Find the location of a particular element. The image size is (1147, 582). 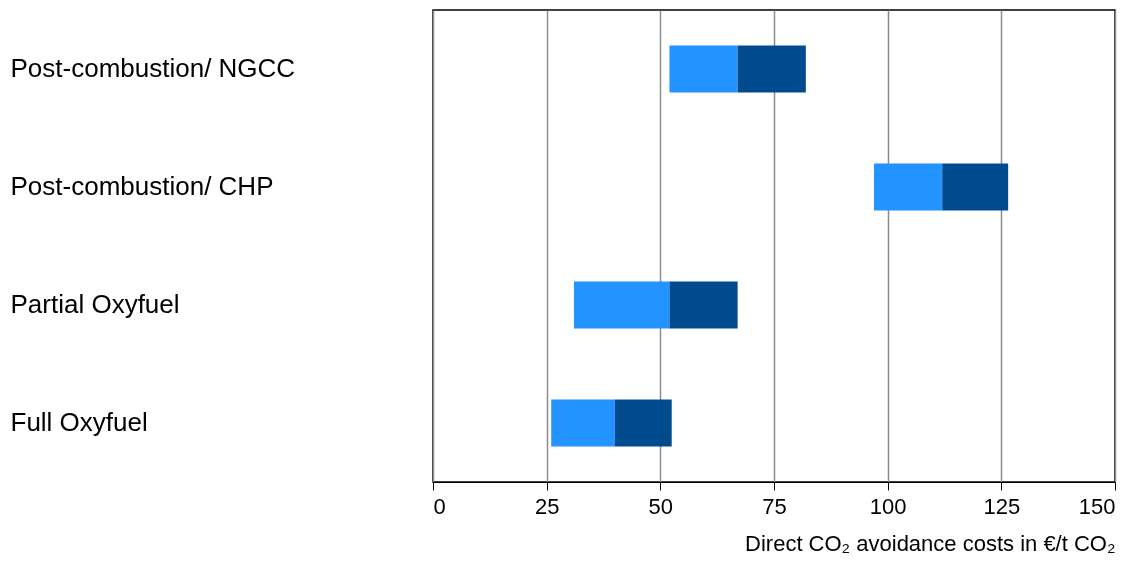

x-tick-label: 50 is located at coordinates (661, 506).